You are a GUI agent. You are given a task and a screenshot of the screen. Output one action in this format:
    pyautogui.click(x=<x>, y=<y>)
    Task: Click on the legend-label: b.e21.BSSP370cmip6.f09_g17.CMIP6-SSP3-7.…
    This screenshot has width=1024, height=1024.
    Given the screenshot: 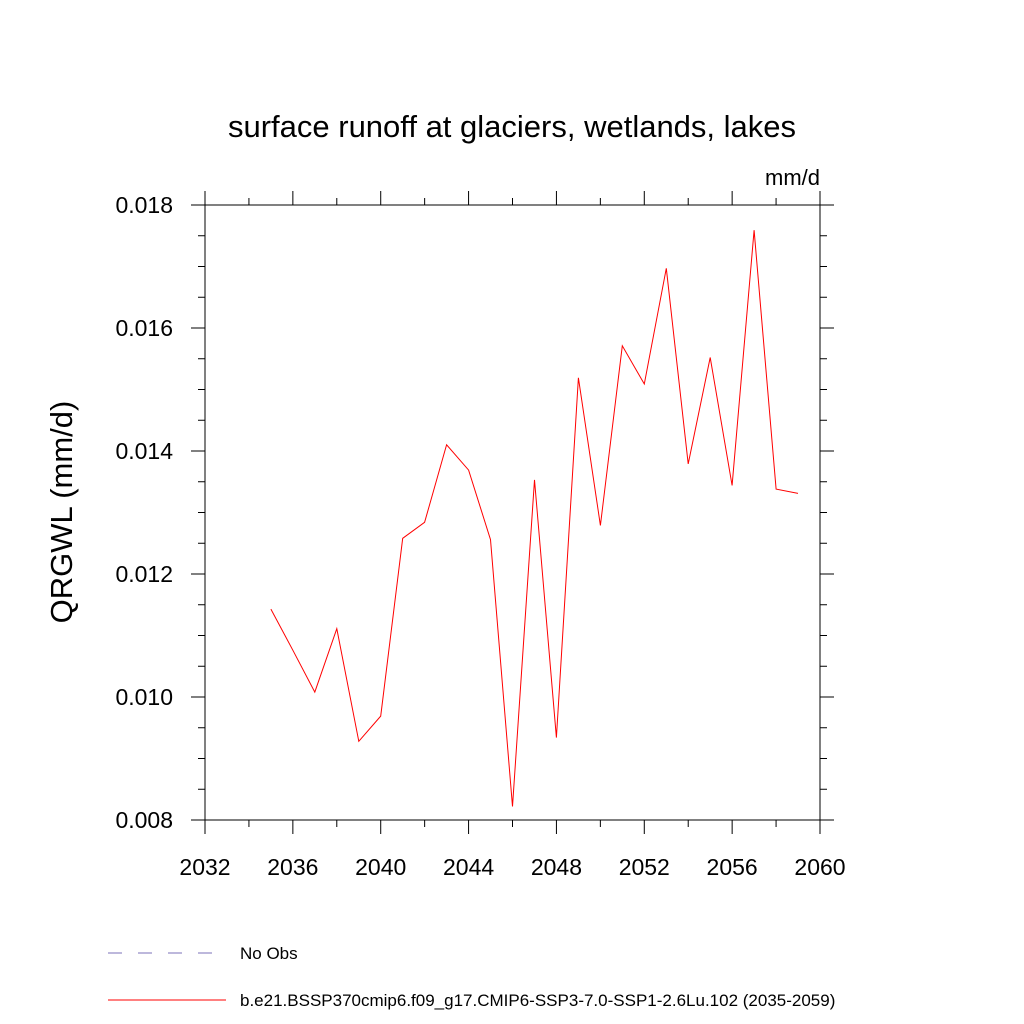 What is the action you would take?
    pyautogui.click(x=537, y=1000)
    